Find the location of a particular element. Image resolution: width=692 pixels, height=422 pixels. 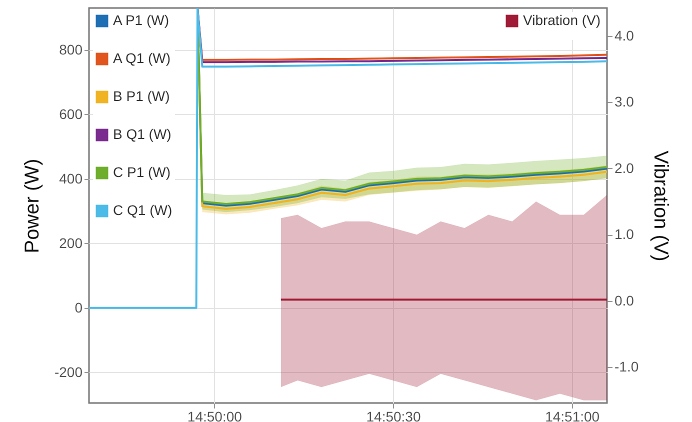

legend-label: B P1 (W) is located at coordinates (141, 96).